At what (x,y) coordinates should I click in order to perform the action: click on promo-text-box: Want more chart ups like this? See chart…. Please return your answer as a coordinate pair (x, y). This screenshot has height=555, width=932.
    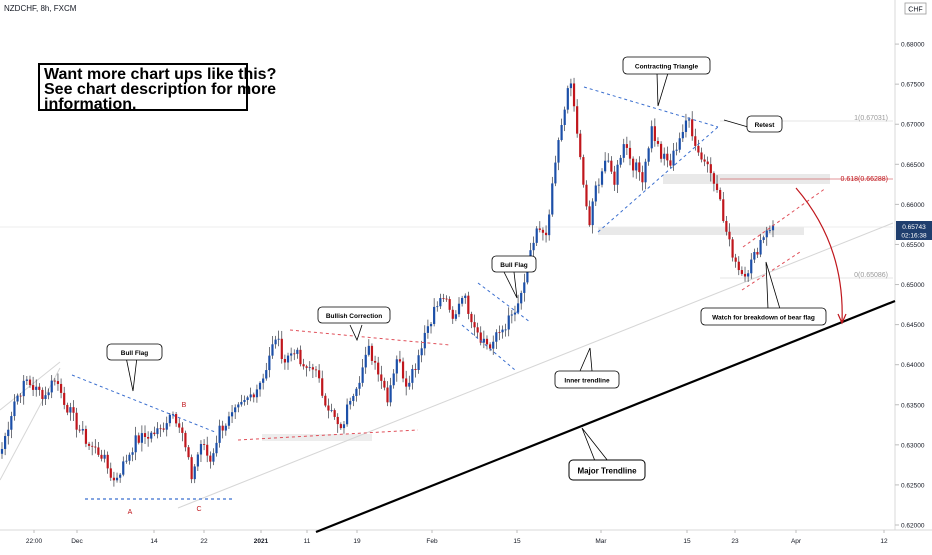
    Looking at the image, I should click on (157, 88).